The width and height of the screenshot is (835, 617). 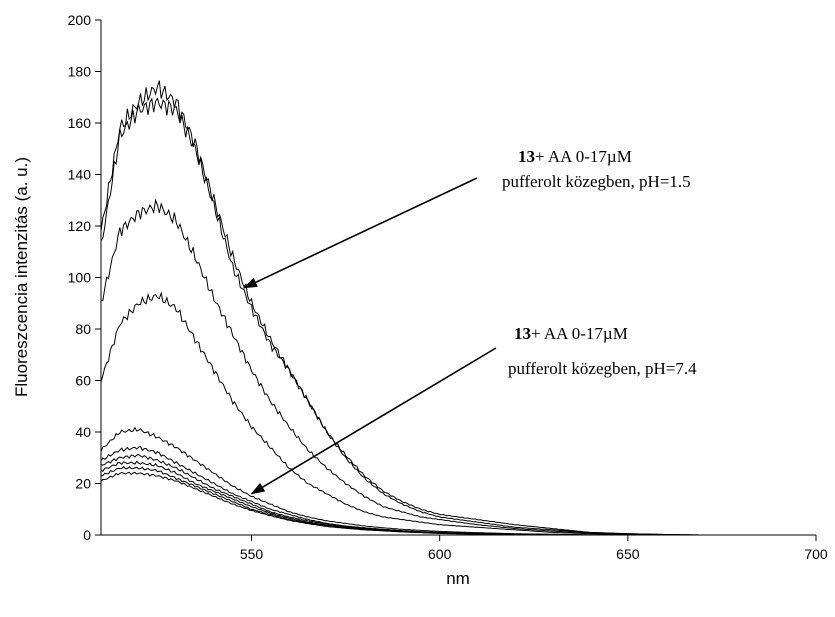 What do you see at coordinates (21, 277) in the screenshot?
I see `y-axis-title: Fluoreszcencia intenzitás (a. u.)` at bounding box center [21, 277].